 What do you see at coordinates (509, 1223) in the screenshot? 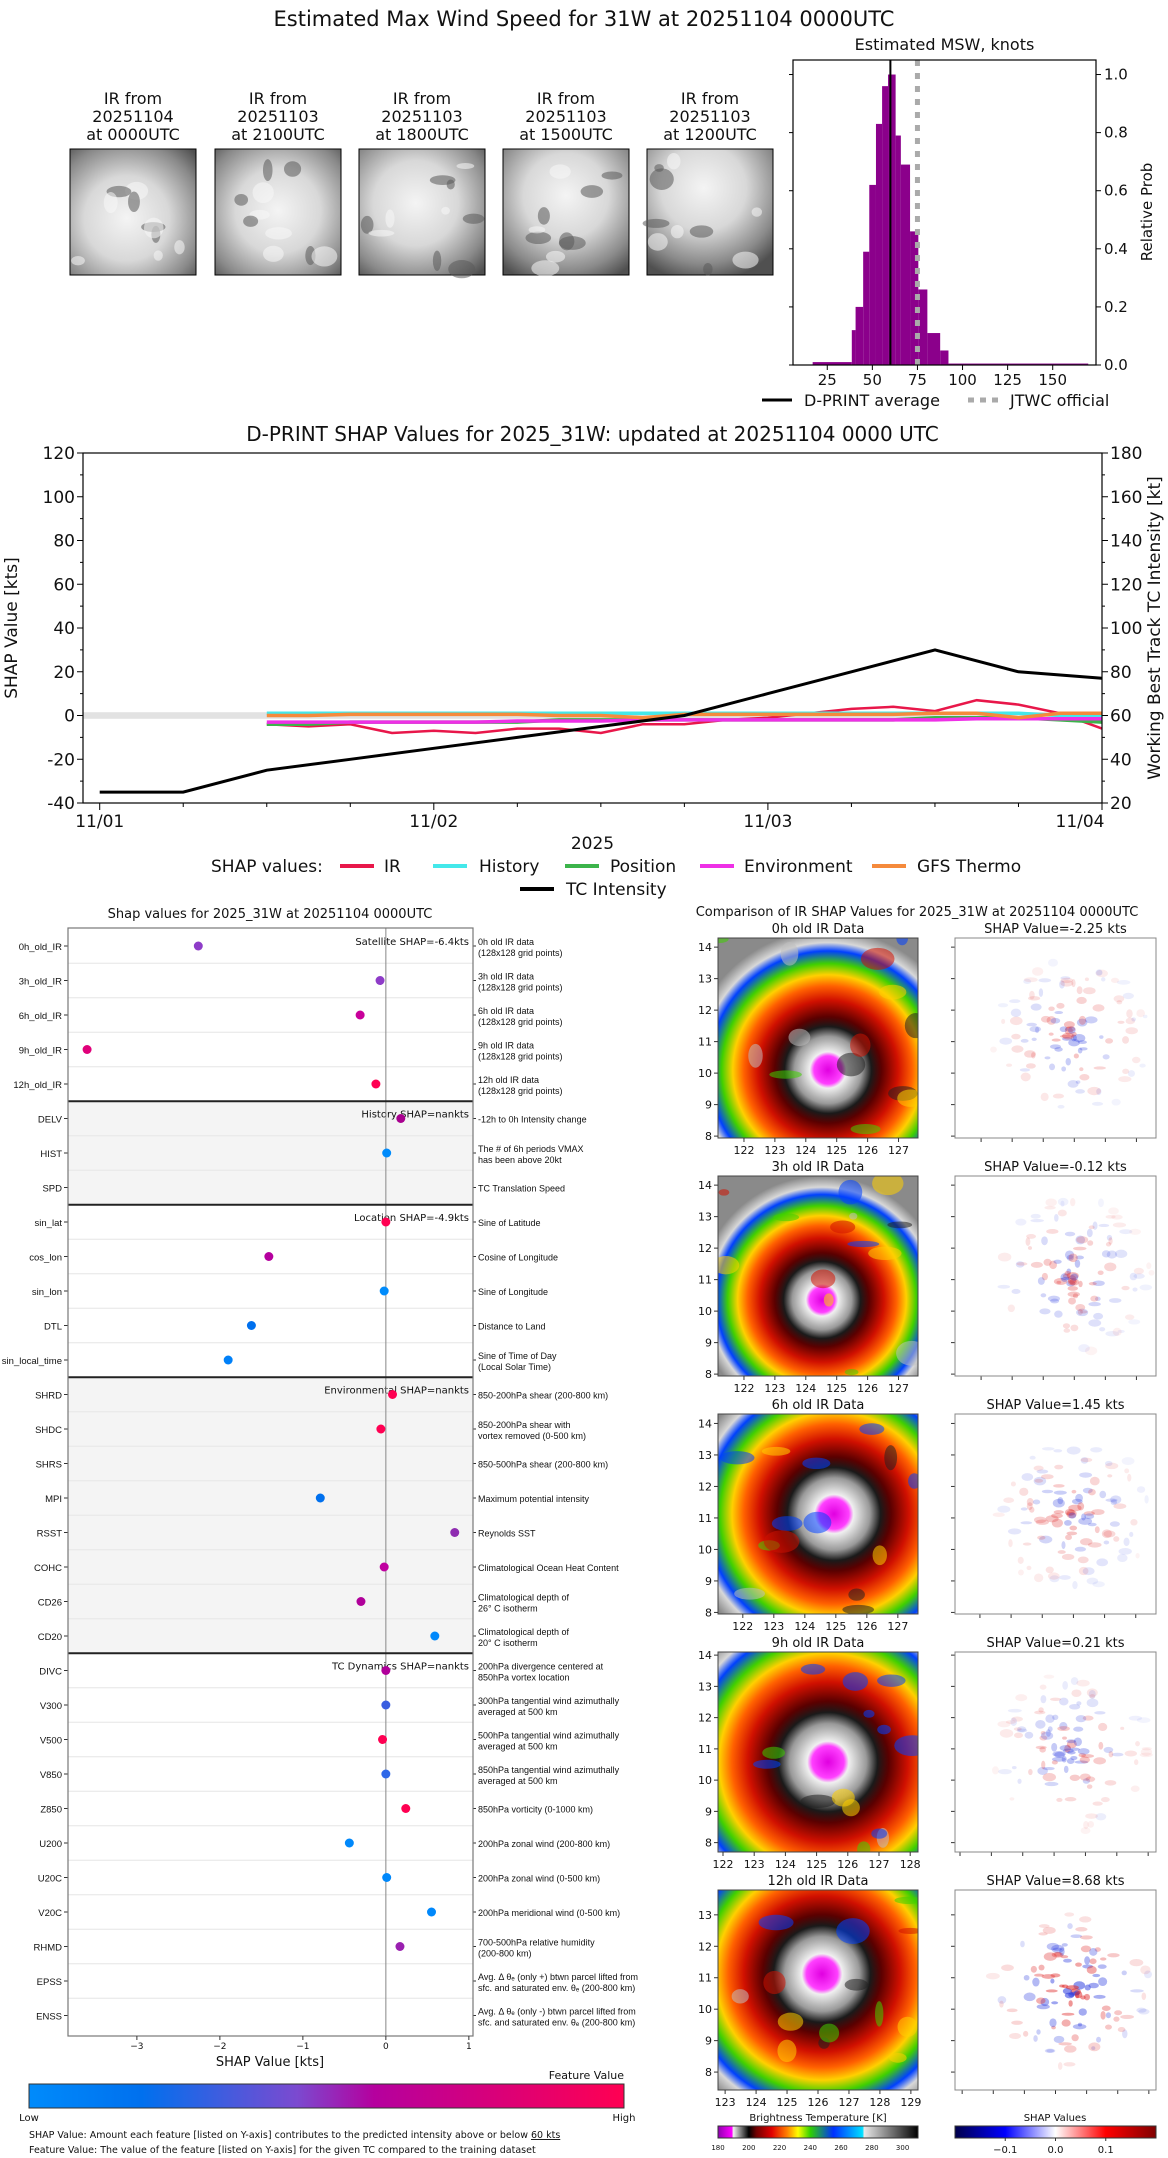
I see `feature-description: Sine of Latitude` at bounding box center [509, 1223].